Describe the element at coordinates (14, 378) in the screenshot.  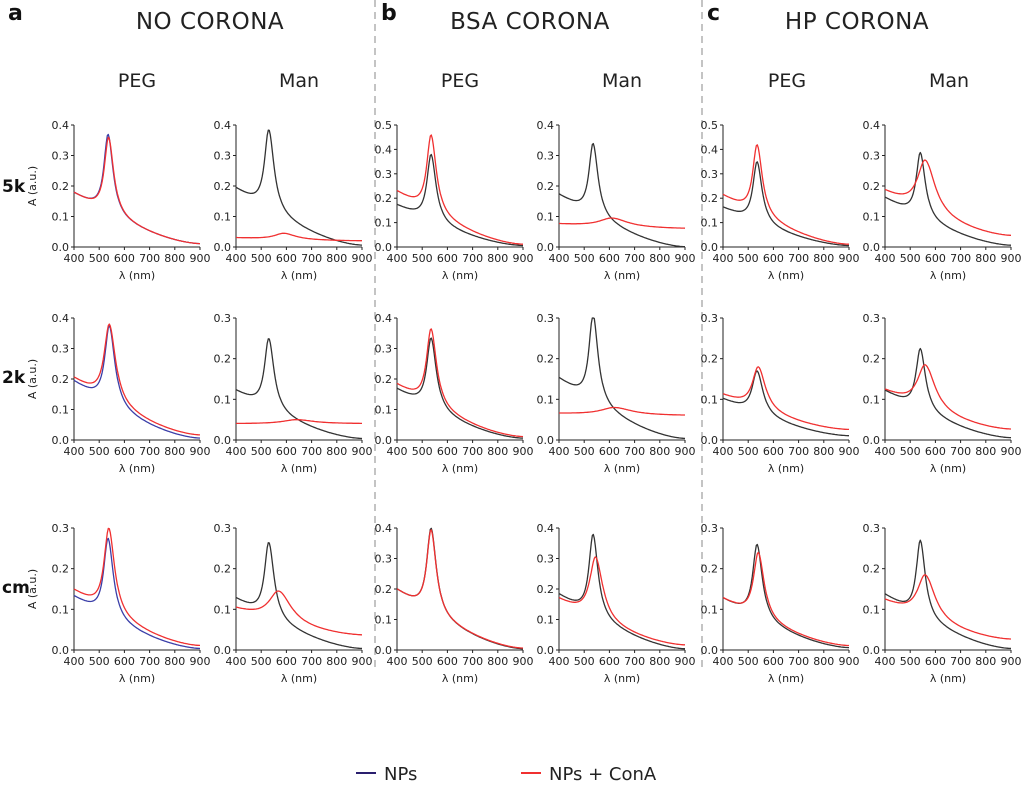
I see `row-label-2k: 2k` at that location.